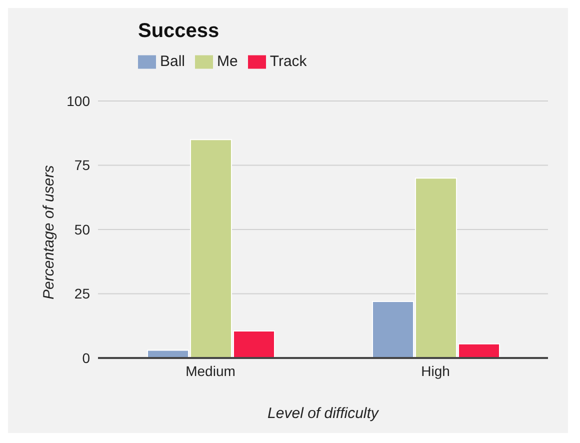  I want to click on y-tick-label: 75, so click(82, 165).